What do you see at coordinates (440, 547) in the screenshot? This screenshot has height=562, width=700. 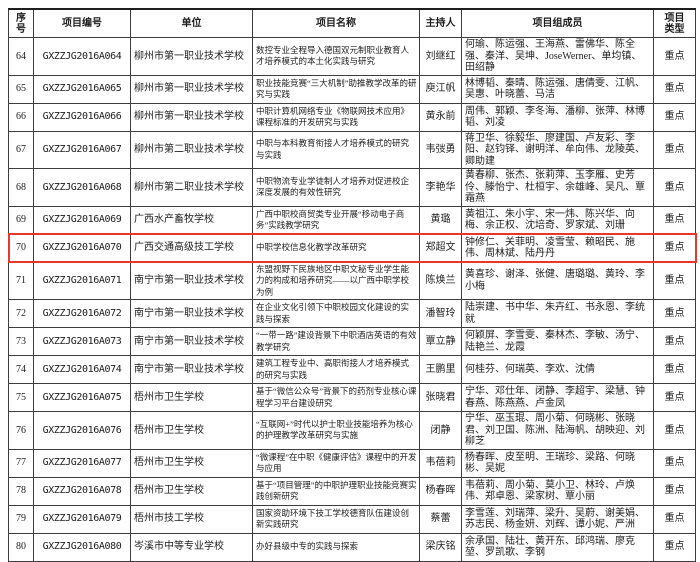 I see `cell-host: 梁庆铭` at bounding box center [440, 547].